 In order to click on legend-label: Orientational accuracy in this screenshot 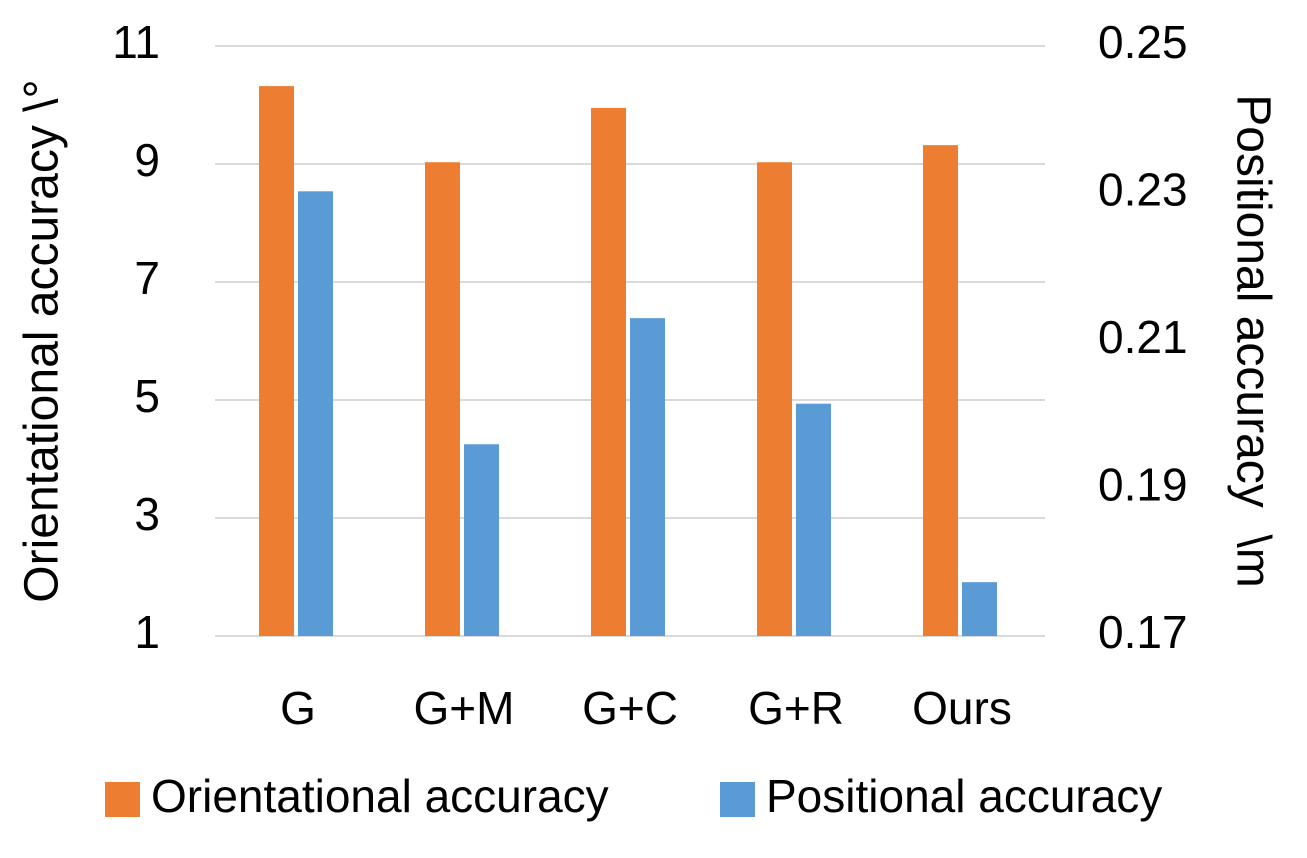, I will do `click(380, 796)`.